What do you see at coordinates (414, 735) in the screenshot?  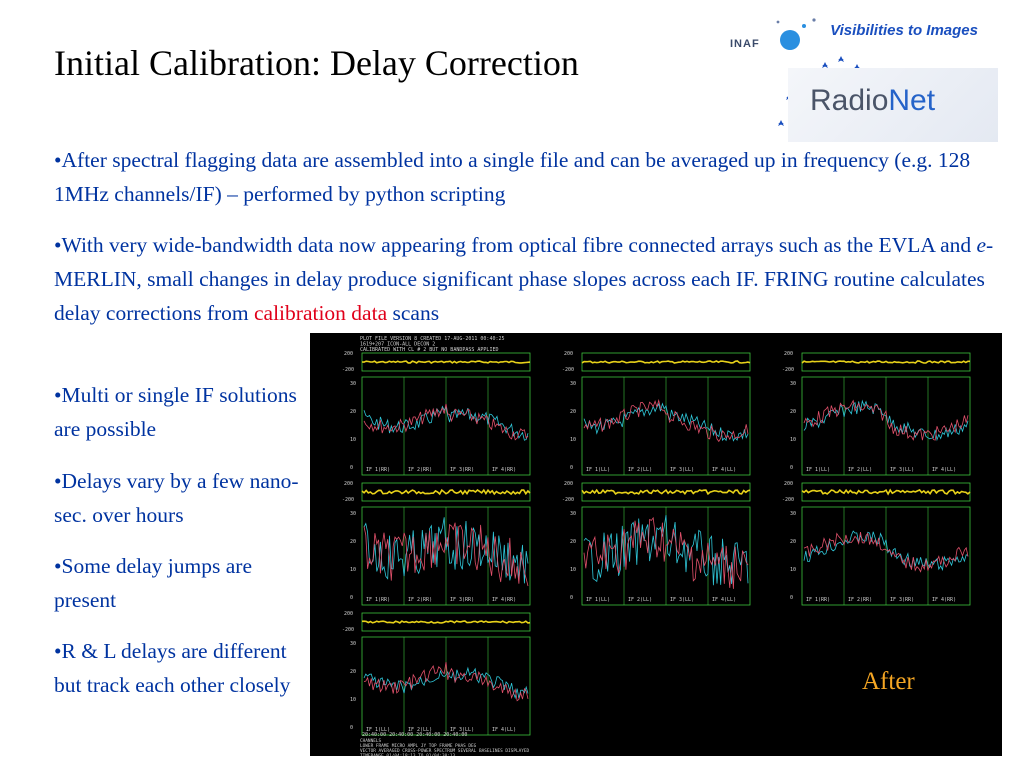 I see `time-axis-ticks: 20:40:00 20:40:00 20:40:00 20:40:00` at bounding box center [414, 735].